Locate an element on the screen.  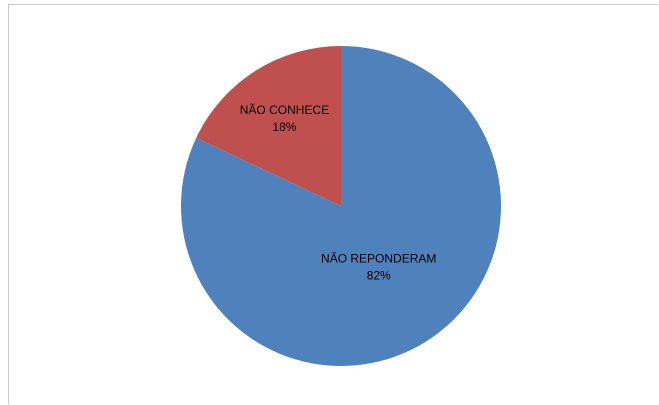
pie-labels: NÃO REPONDERAM 82% NÃO CONHECE 18% is located at coordinates (338, 193).